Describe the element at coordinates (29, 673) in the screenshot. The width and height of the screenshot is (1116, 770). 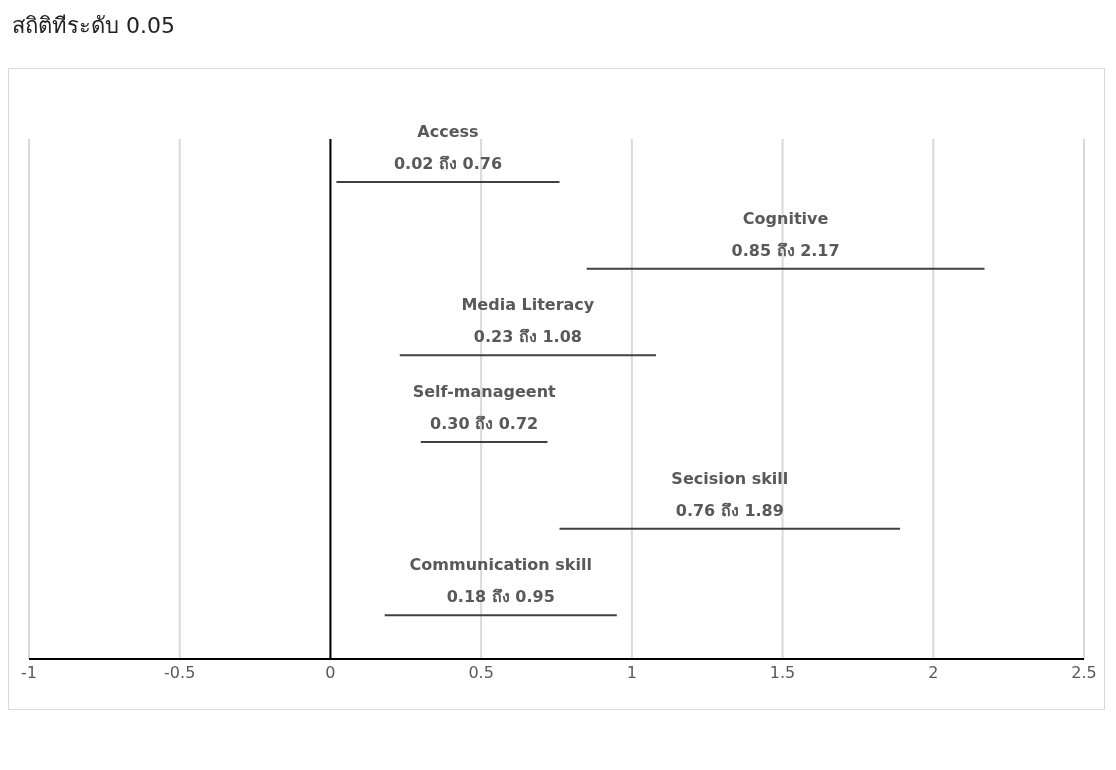
I see `x-tick-label: -1` at that location.